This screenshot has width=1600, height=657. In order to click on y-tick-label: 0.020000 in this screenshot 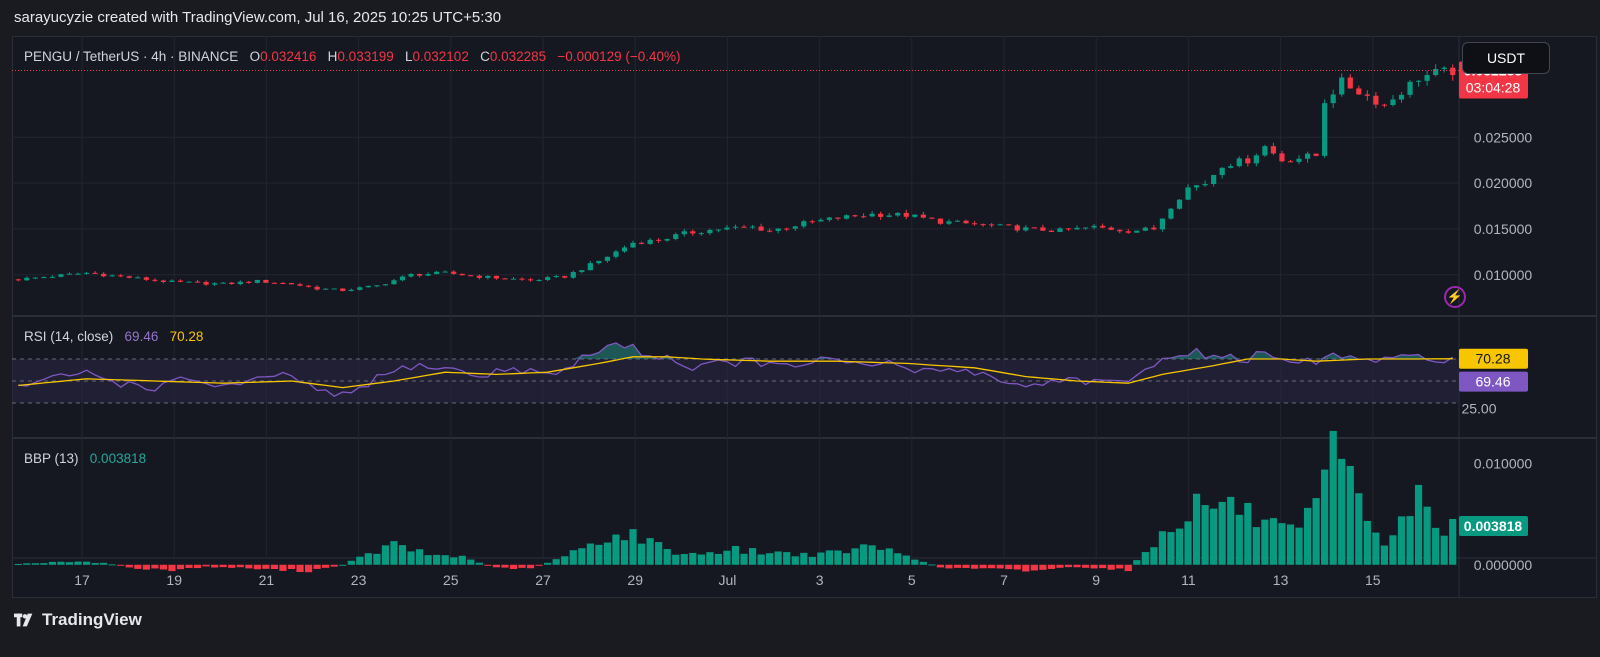, I will do `click(1503, 183)`.